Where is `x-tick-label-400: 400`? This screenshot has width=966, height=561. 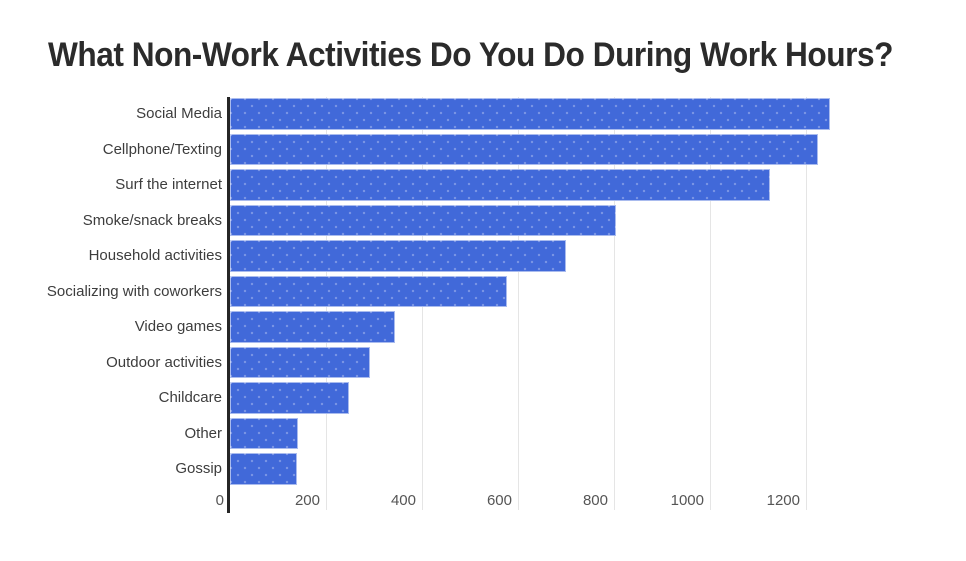
x-tick-label-400: 400 is located at coordinates (403, 500).